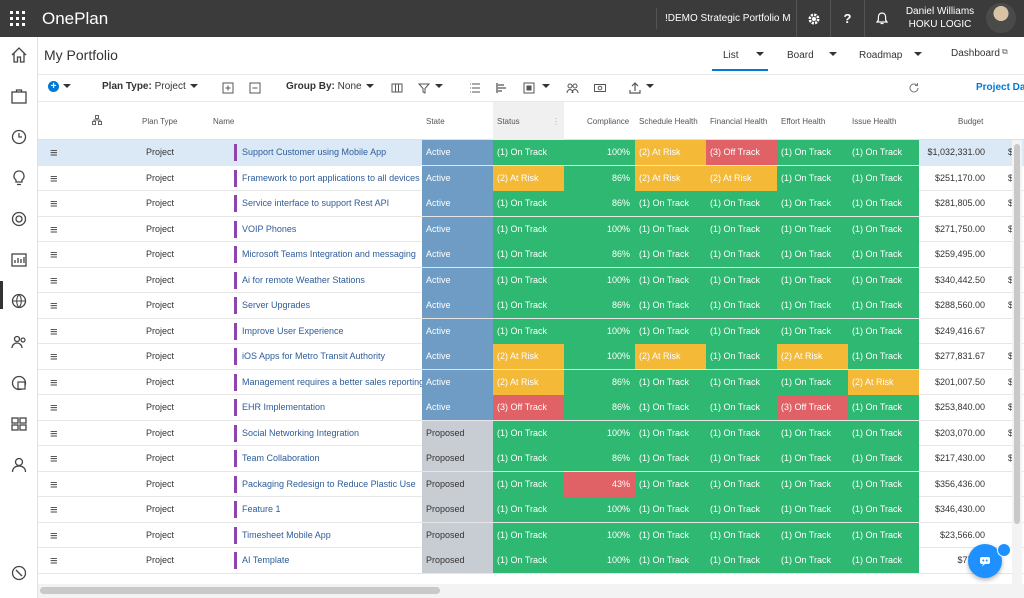  Describe the element at coordinates (1000, 87) in the screenshot. I see `project-data-menu: Project Data` at that location.